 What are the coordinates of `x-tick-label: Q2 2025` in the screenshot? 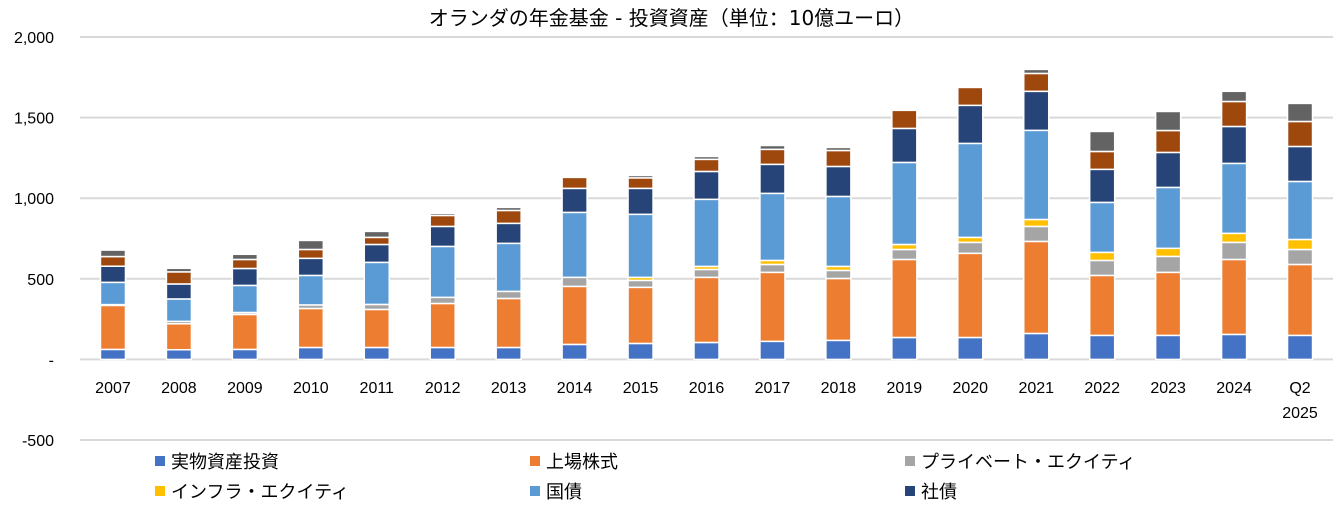 It's located at (1300, 401).